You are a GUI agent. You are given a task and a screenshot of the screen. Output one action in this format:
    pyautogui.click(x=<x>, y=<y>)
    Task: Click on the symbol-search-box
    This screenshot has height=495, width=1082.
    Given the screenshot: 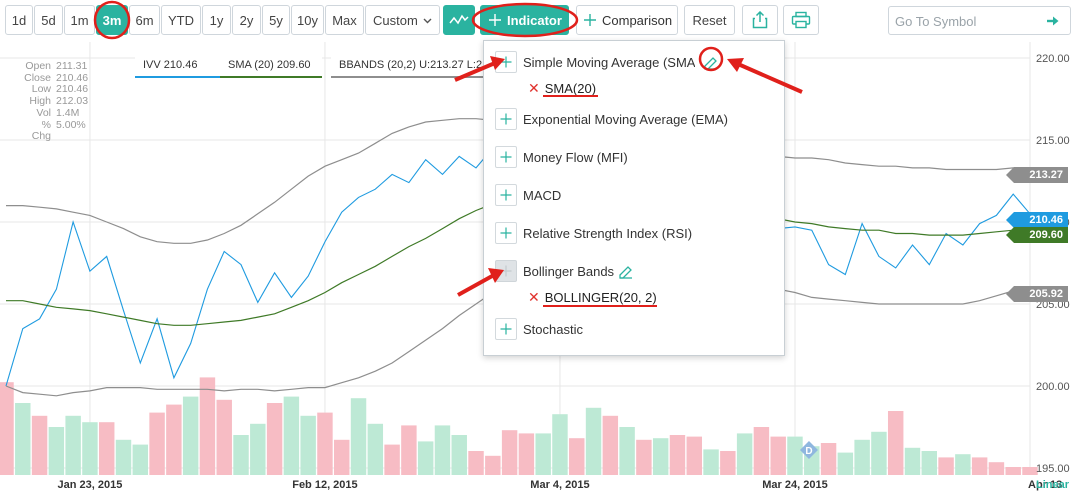 What is the action you would take?
    pyautogui.click(x=979, y=20)
    